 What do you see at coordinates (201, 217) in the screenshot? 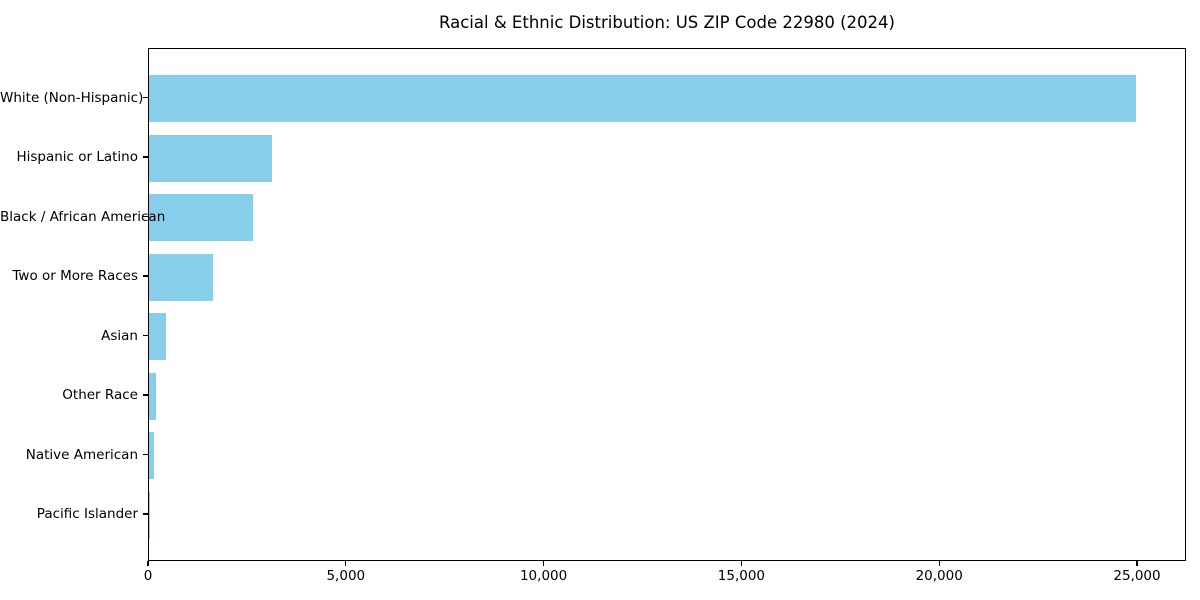
I see `bar-black-african-american` at bounding box center [201, 217].